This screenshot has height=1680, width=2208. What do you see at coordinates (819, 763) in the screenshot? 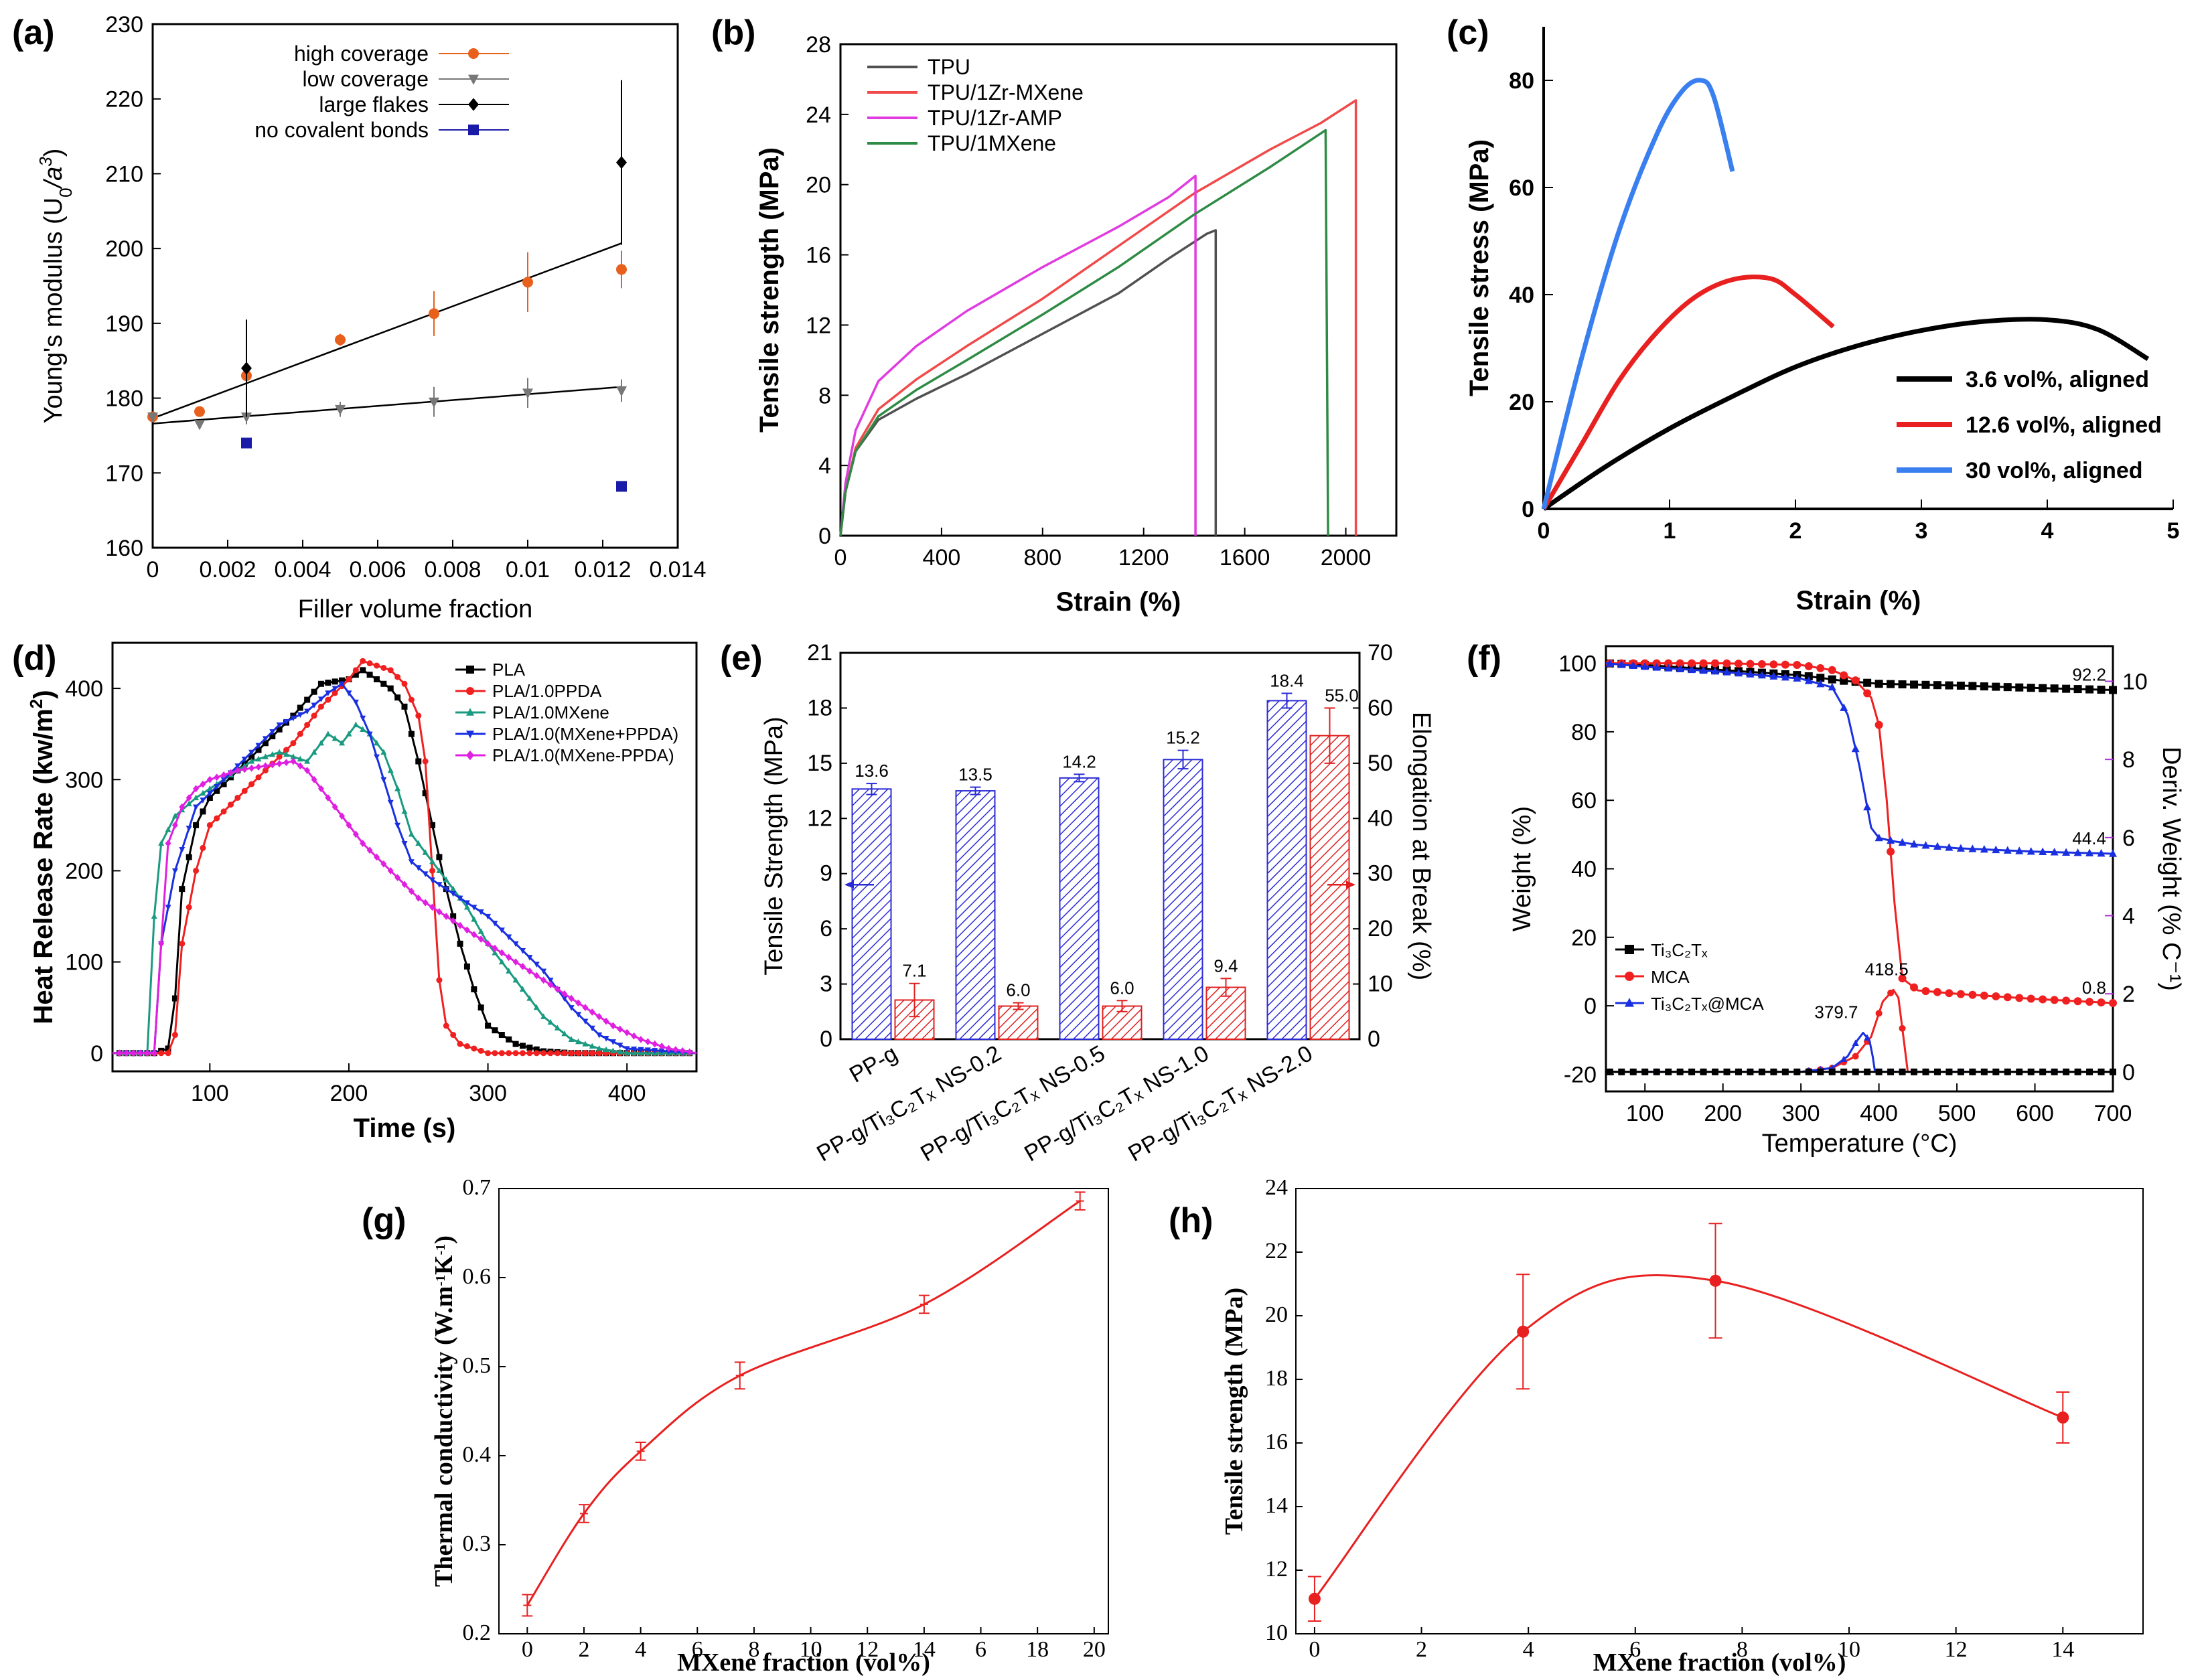
I see `y-tick-label: 15` at bounding box center [819, 763].